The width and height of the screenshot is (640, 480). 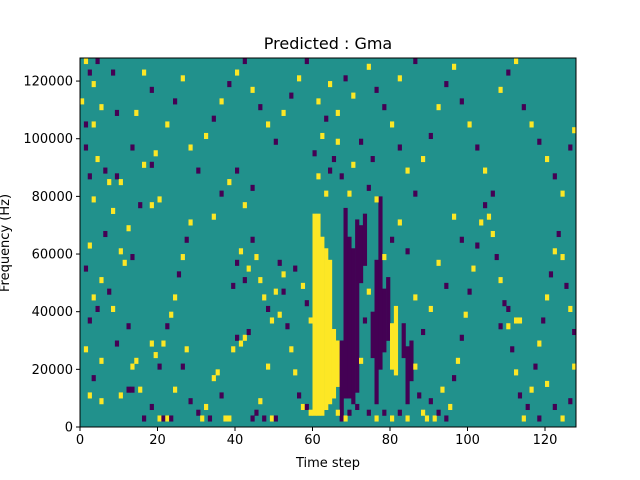 What do you see at coordinates (235, 440) in the screenshot?
I see `x-tick-label: 40` at bounding box center [235, 440].